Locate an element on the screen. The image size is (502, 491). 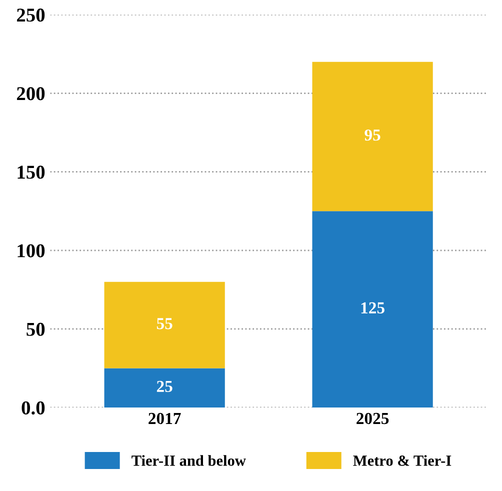
legend-label: Metro & Tier-I is located at coordinates (402, 460).